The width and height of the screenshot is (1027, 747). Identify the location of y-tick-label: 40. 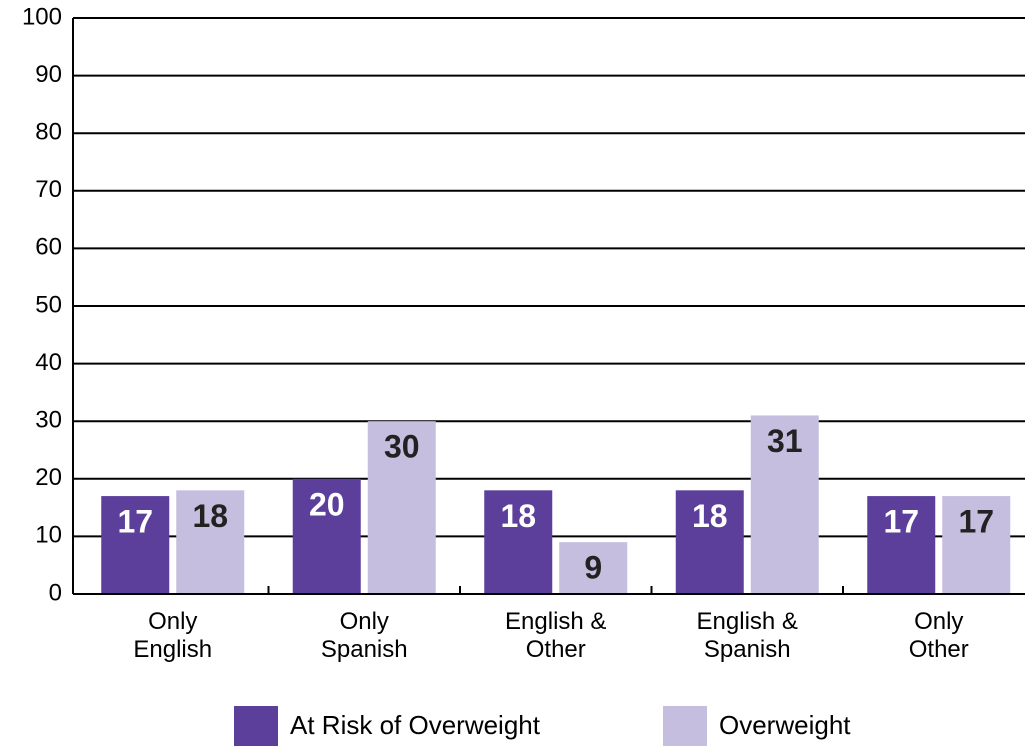
(48, 362).